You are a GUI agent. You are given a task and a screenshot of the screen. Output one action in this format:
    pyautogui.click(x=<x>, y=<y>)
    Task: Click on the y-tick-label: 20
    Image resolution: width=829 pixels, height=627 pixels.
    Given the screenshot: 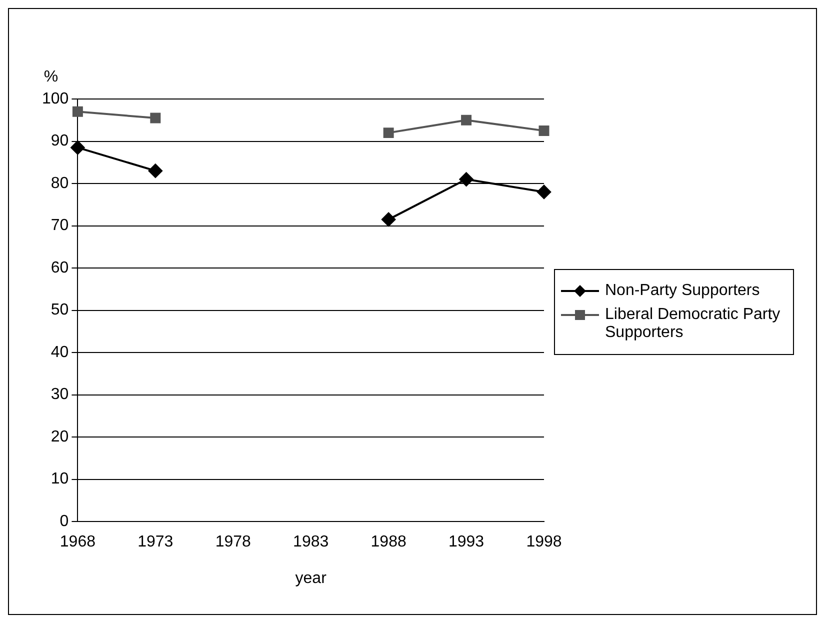 What is the action you would take?
    pyautogui.click(x=59, y=437)
    